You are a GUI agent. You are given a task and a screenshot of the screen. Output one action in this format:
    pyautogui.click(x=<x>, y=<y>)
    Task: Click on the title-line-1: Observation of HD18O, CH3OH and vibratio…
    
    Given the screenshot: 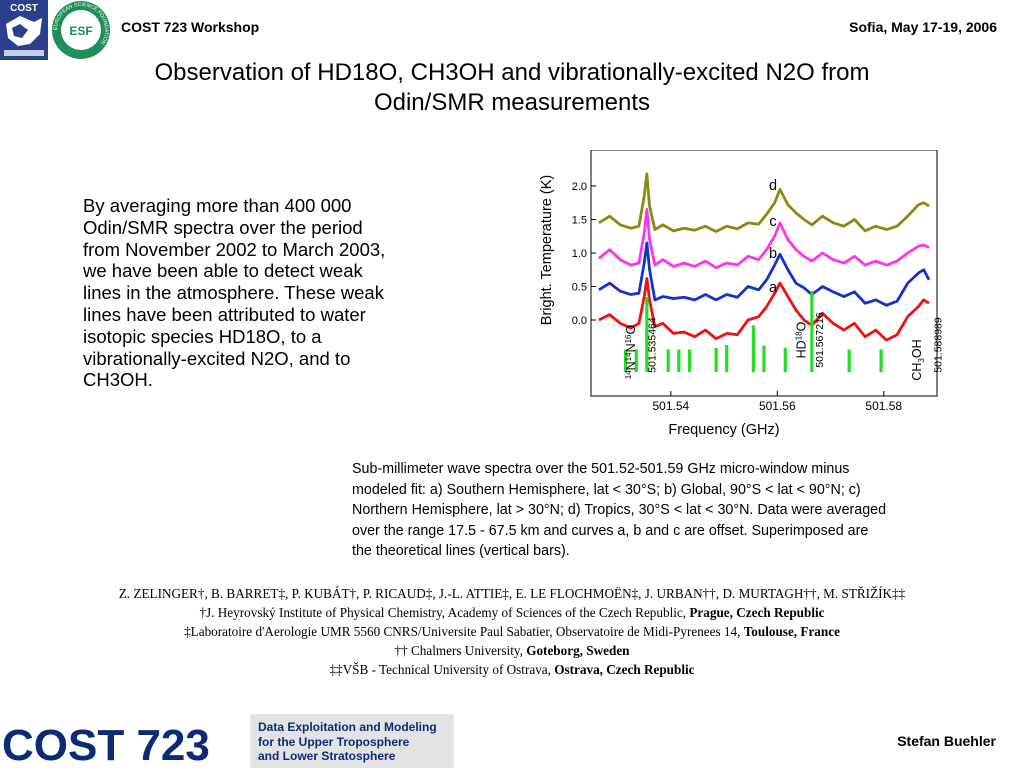 What is the action you would take?
    pyautogui.click(x=512, y=72)
    